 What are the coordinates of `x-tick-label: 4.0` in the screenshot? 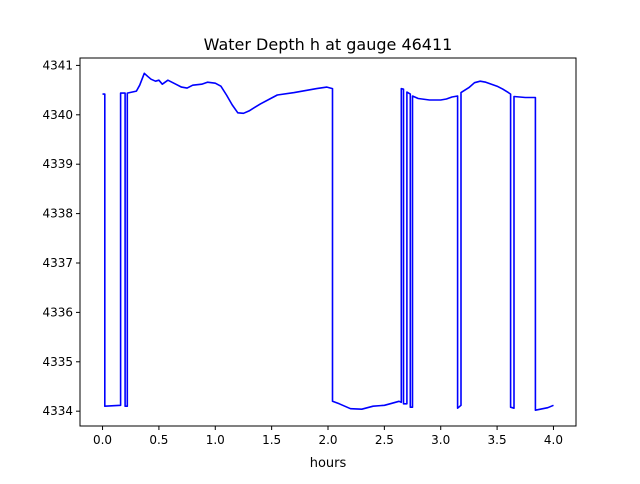 It's located at (553, 440).